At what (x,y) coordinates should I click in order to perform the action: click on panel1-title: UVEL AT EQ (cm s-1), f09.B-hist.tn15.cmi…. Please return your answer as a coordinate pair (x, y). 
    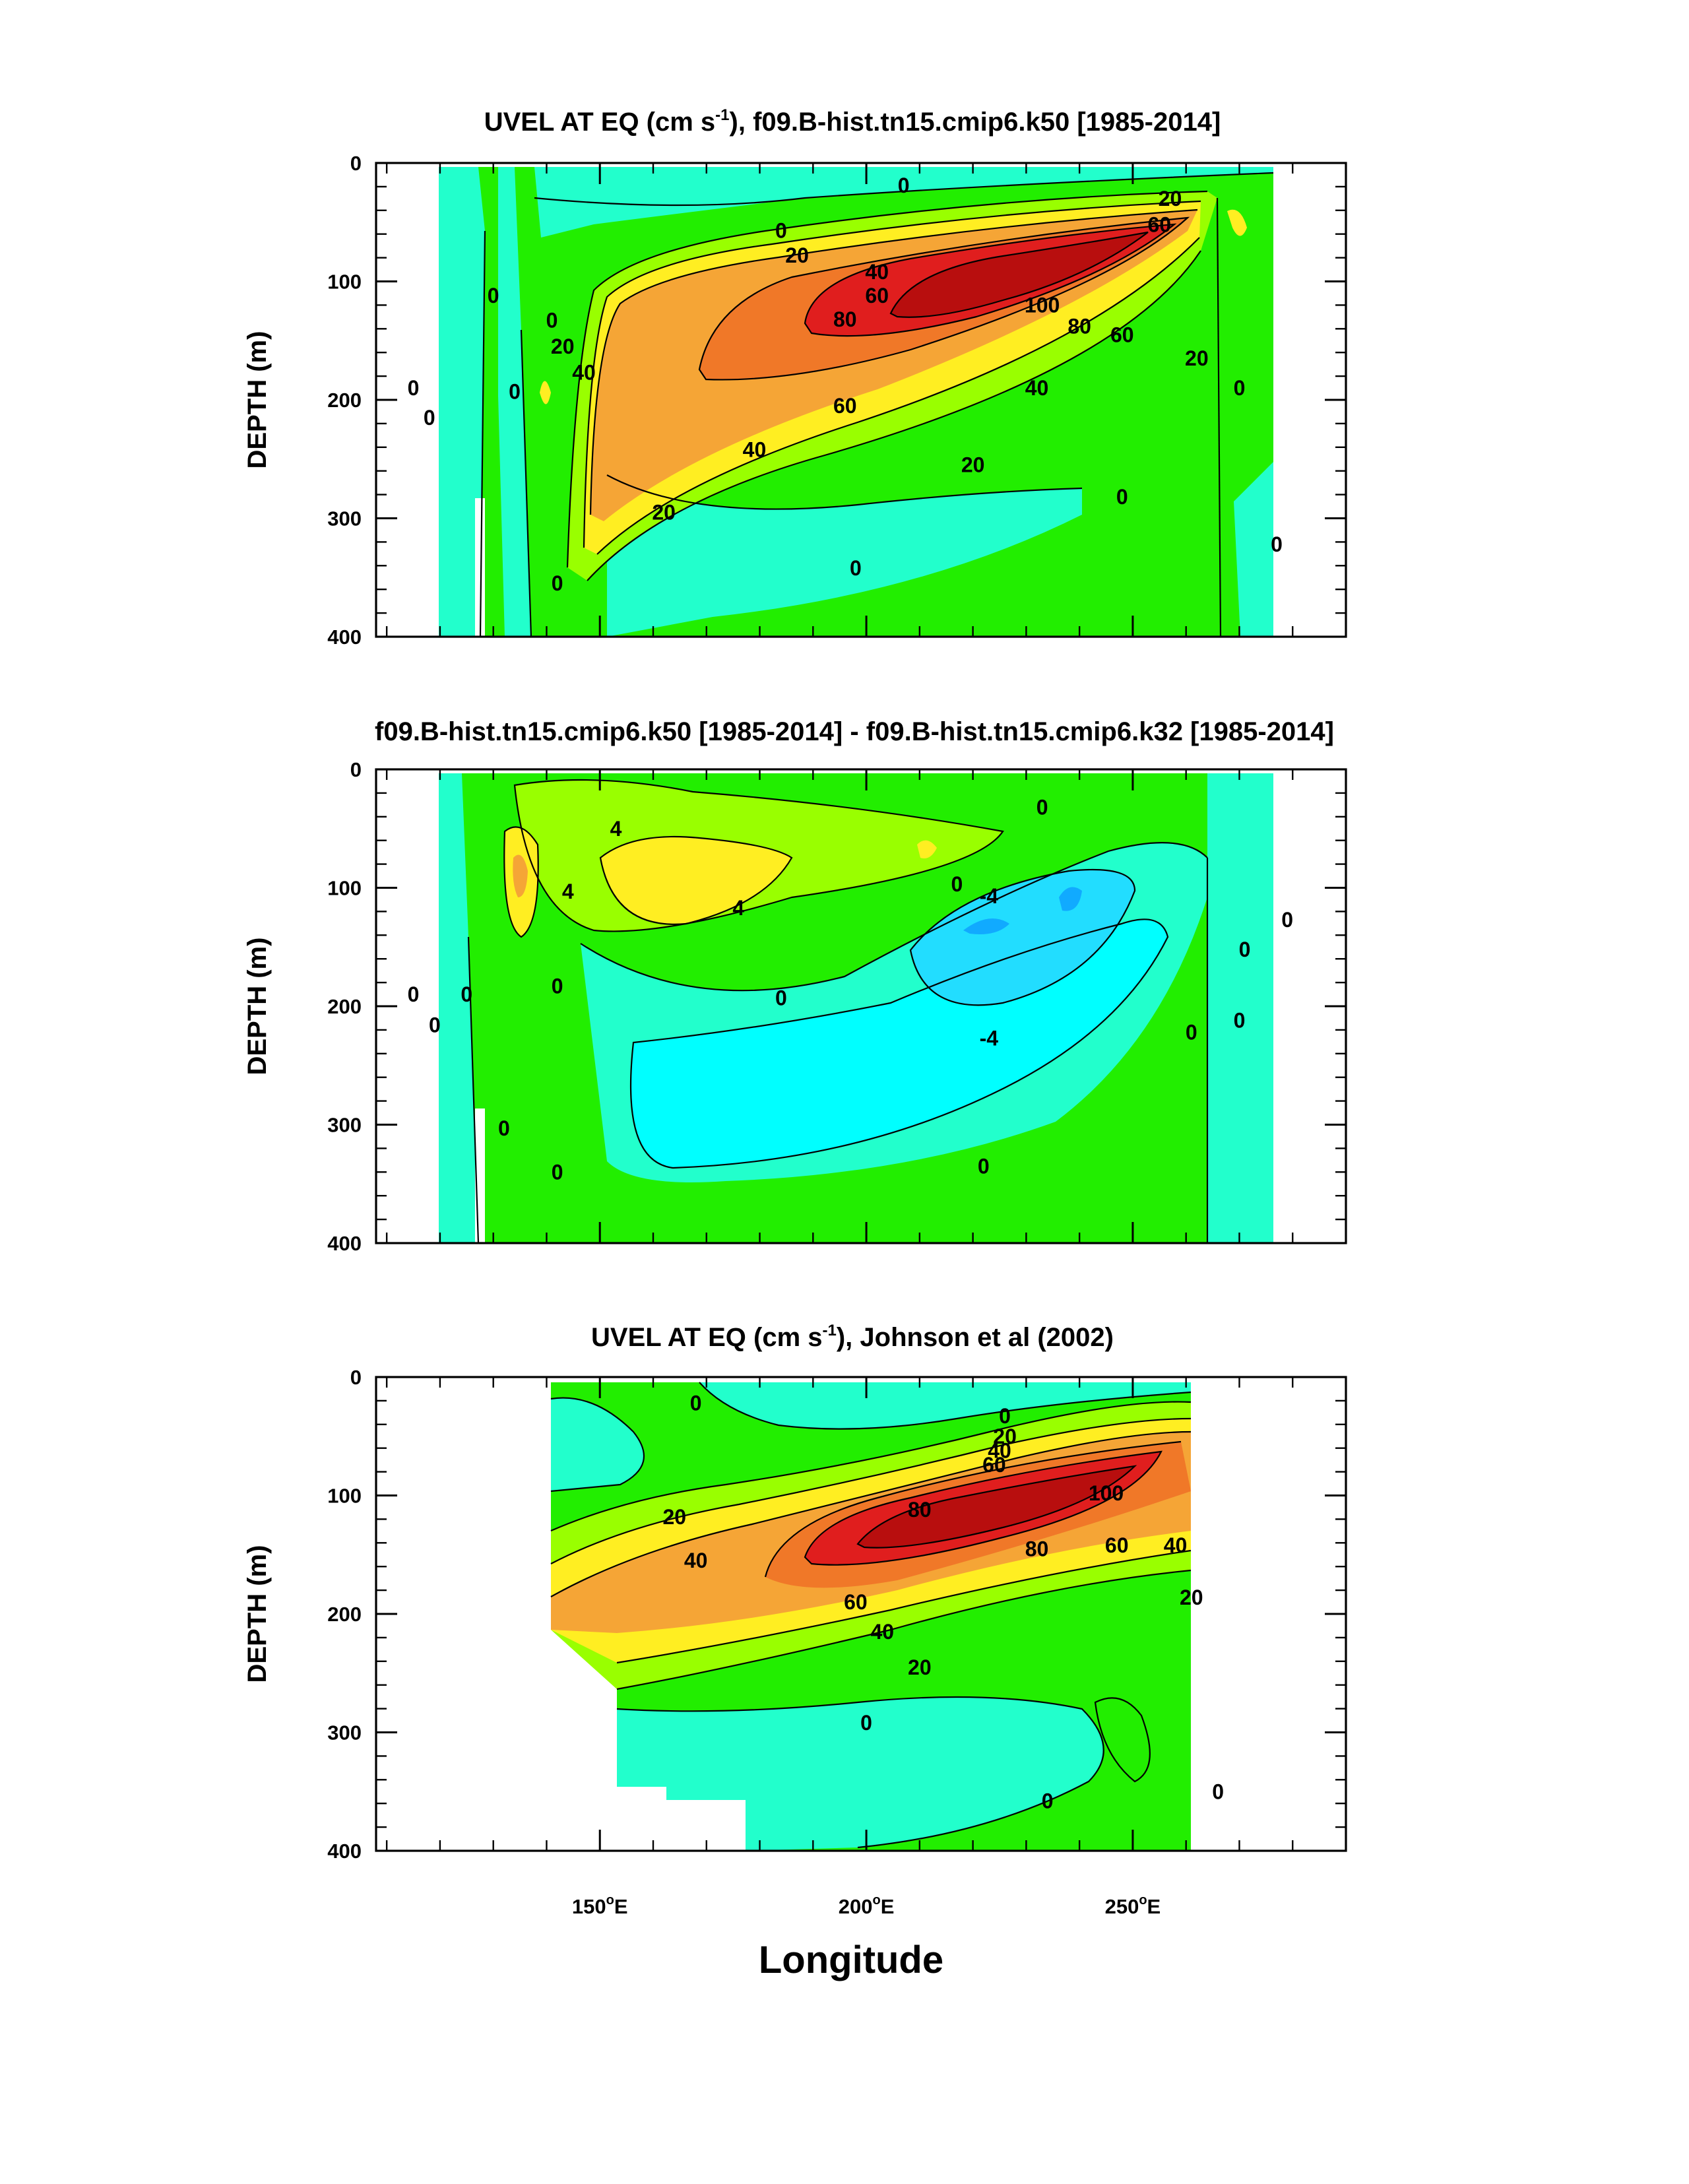
    Looking at the image, I should click on (852, 121).